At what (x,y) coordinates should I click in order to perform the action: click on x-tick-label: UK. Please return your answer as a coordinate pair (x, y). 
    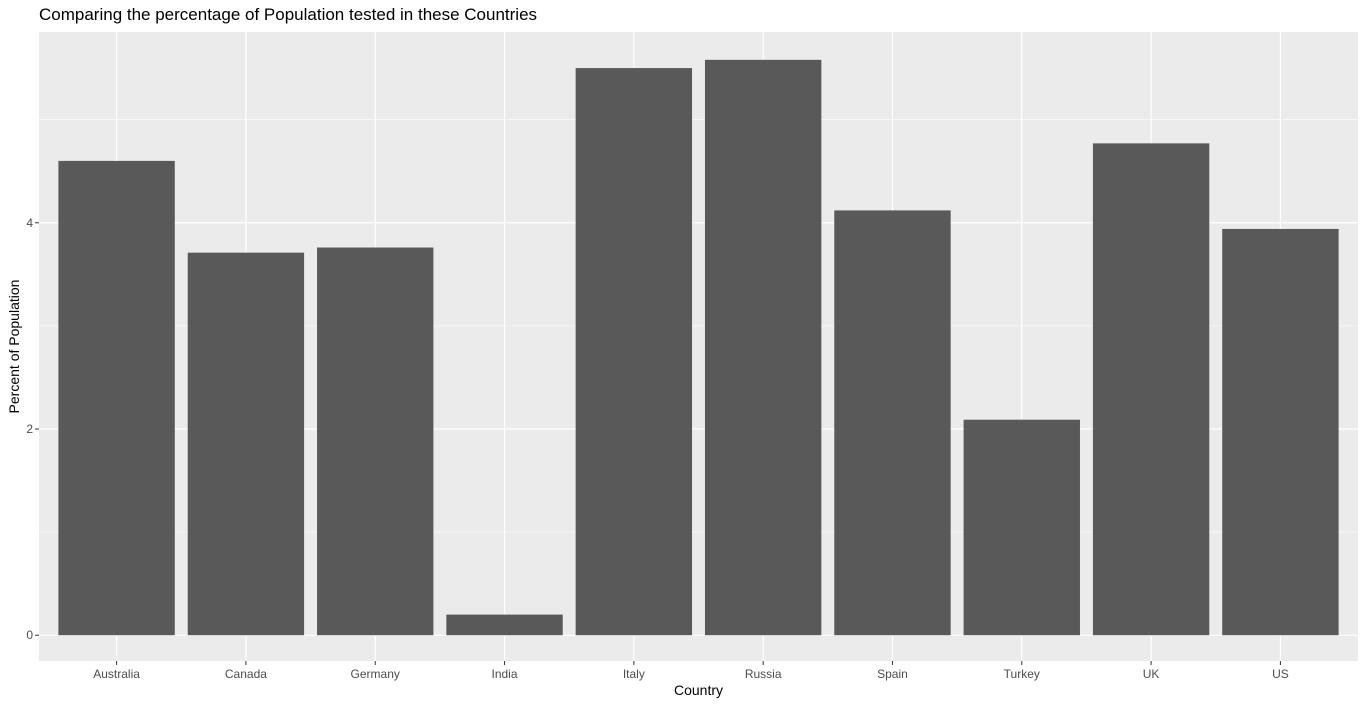
    Looking at the image, I should click on (1151, 674).